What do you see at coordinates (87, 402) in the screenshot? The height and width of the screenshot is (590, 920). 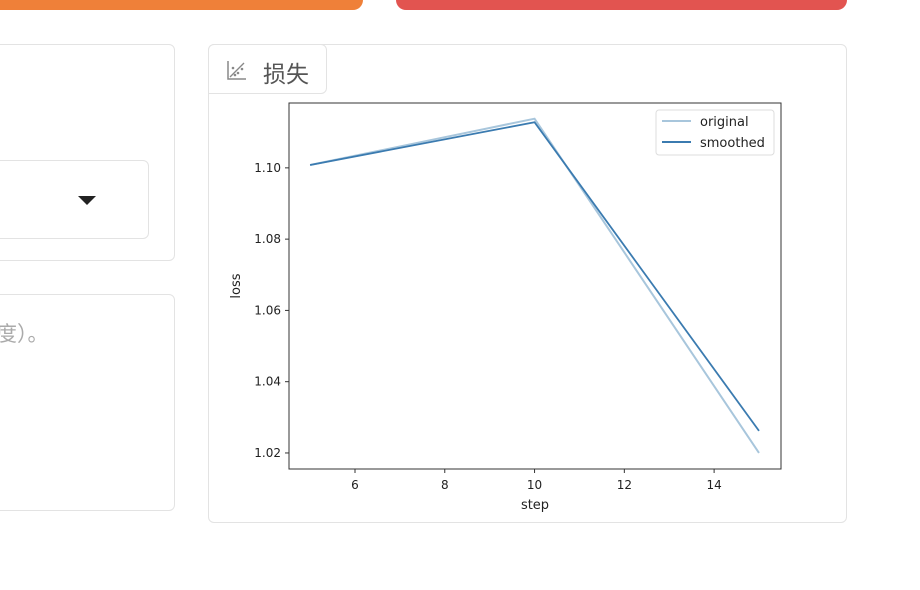 I see `left-panel-bottom` at bounding box center [87, 402].